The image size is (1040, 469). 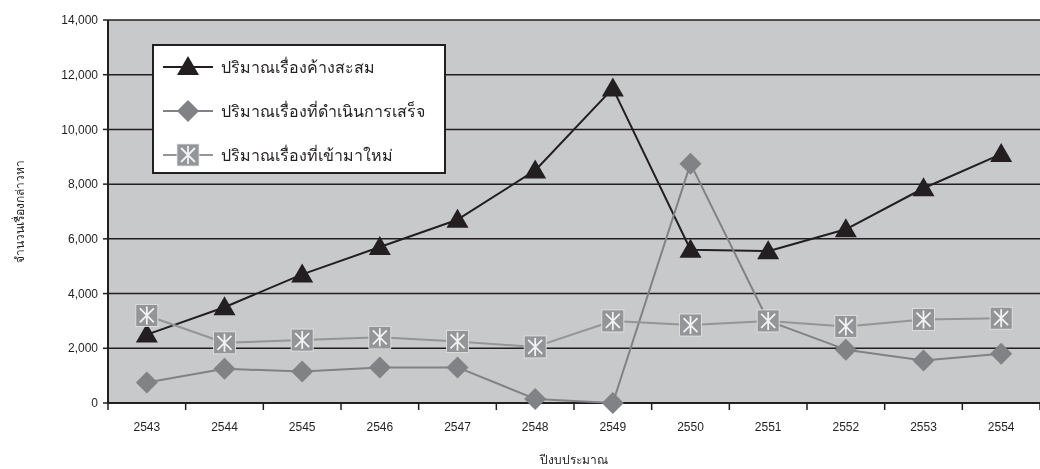 I want to click on x-tick-label: 2547, so click(x=458, y=427).